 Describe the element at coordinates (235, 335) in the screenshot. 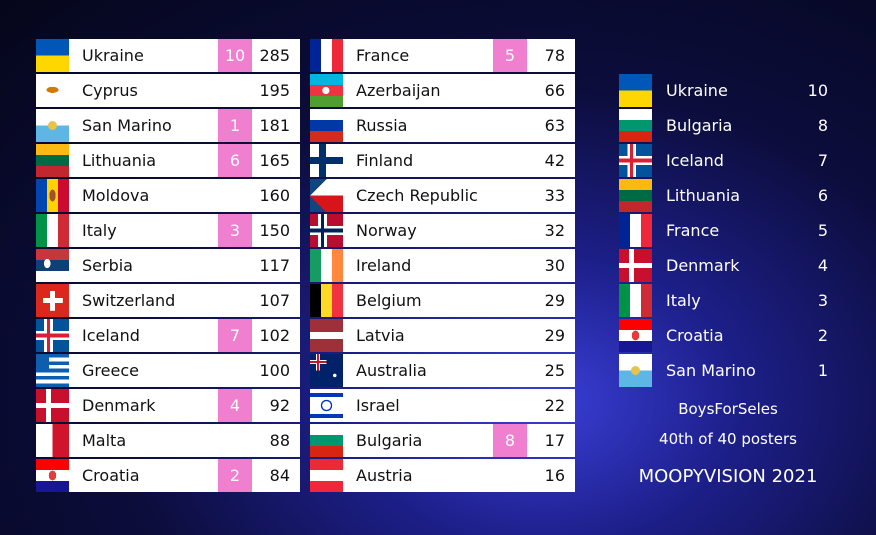

I see `points-received: 7` at that location.